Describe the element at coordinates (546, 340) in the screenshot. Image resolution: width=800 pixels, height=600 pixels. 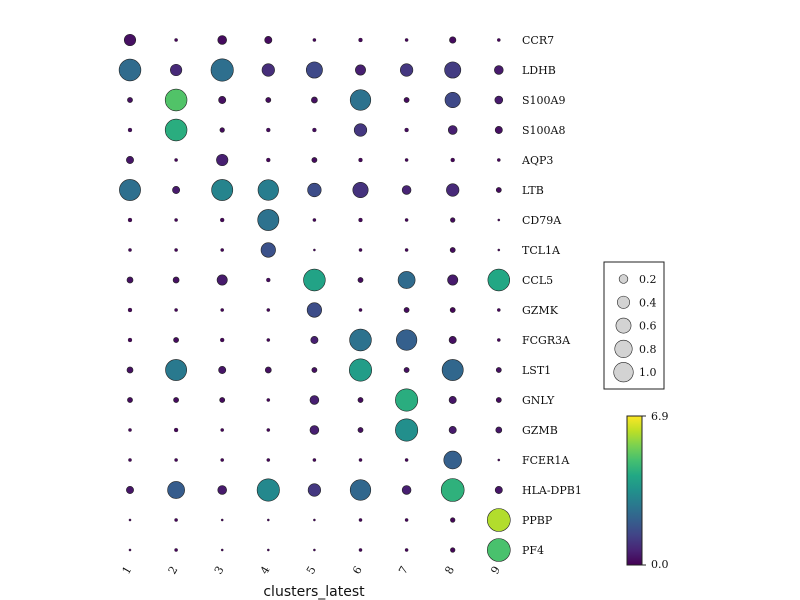
I see `gene-label-fcgr3a: FCGR3A` at that location.